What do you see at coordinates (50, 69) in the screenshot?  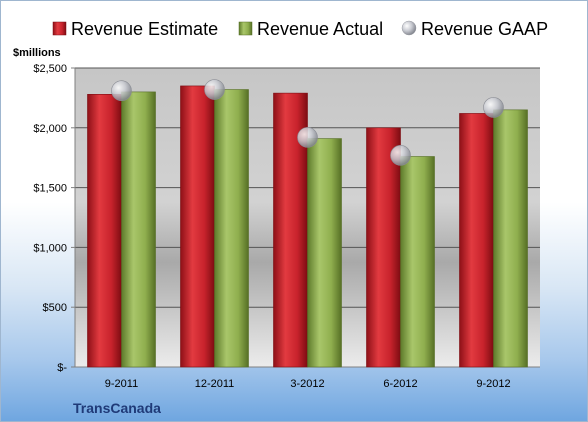 I see `y-tick-label: $2,500` at bounding box center [50, 69].